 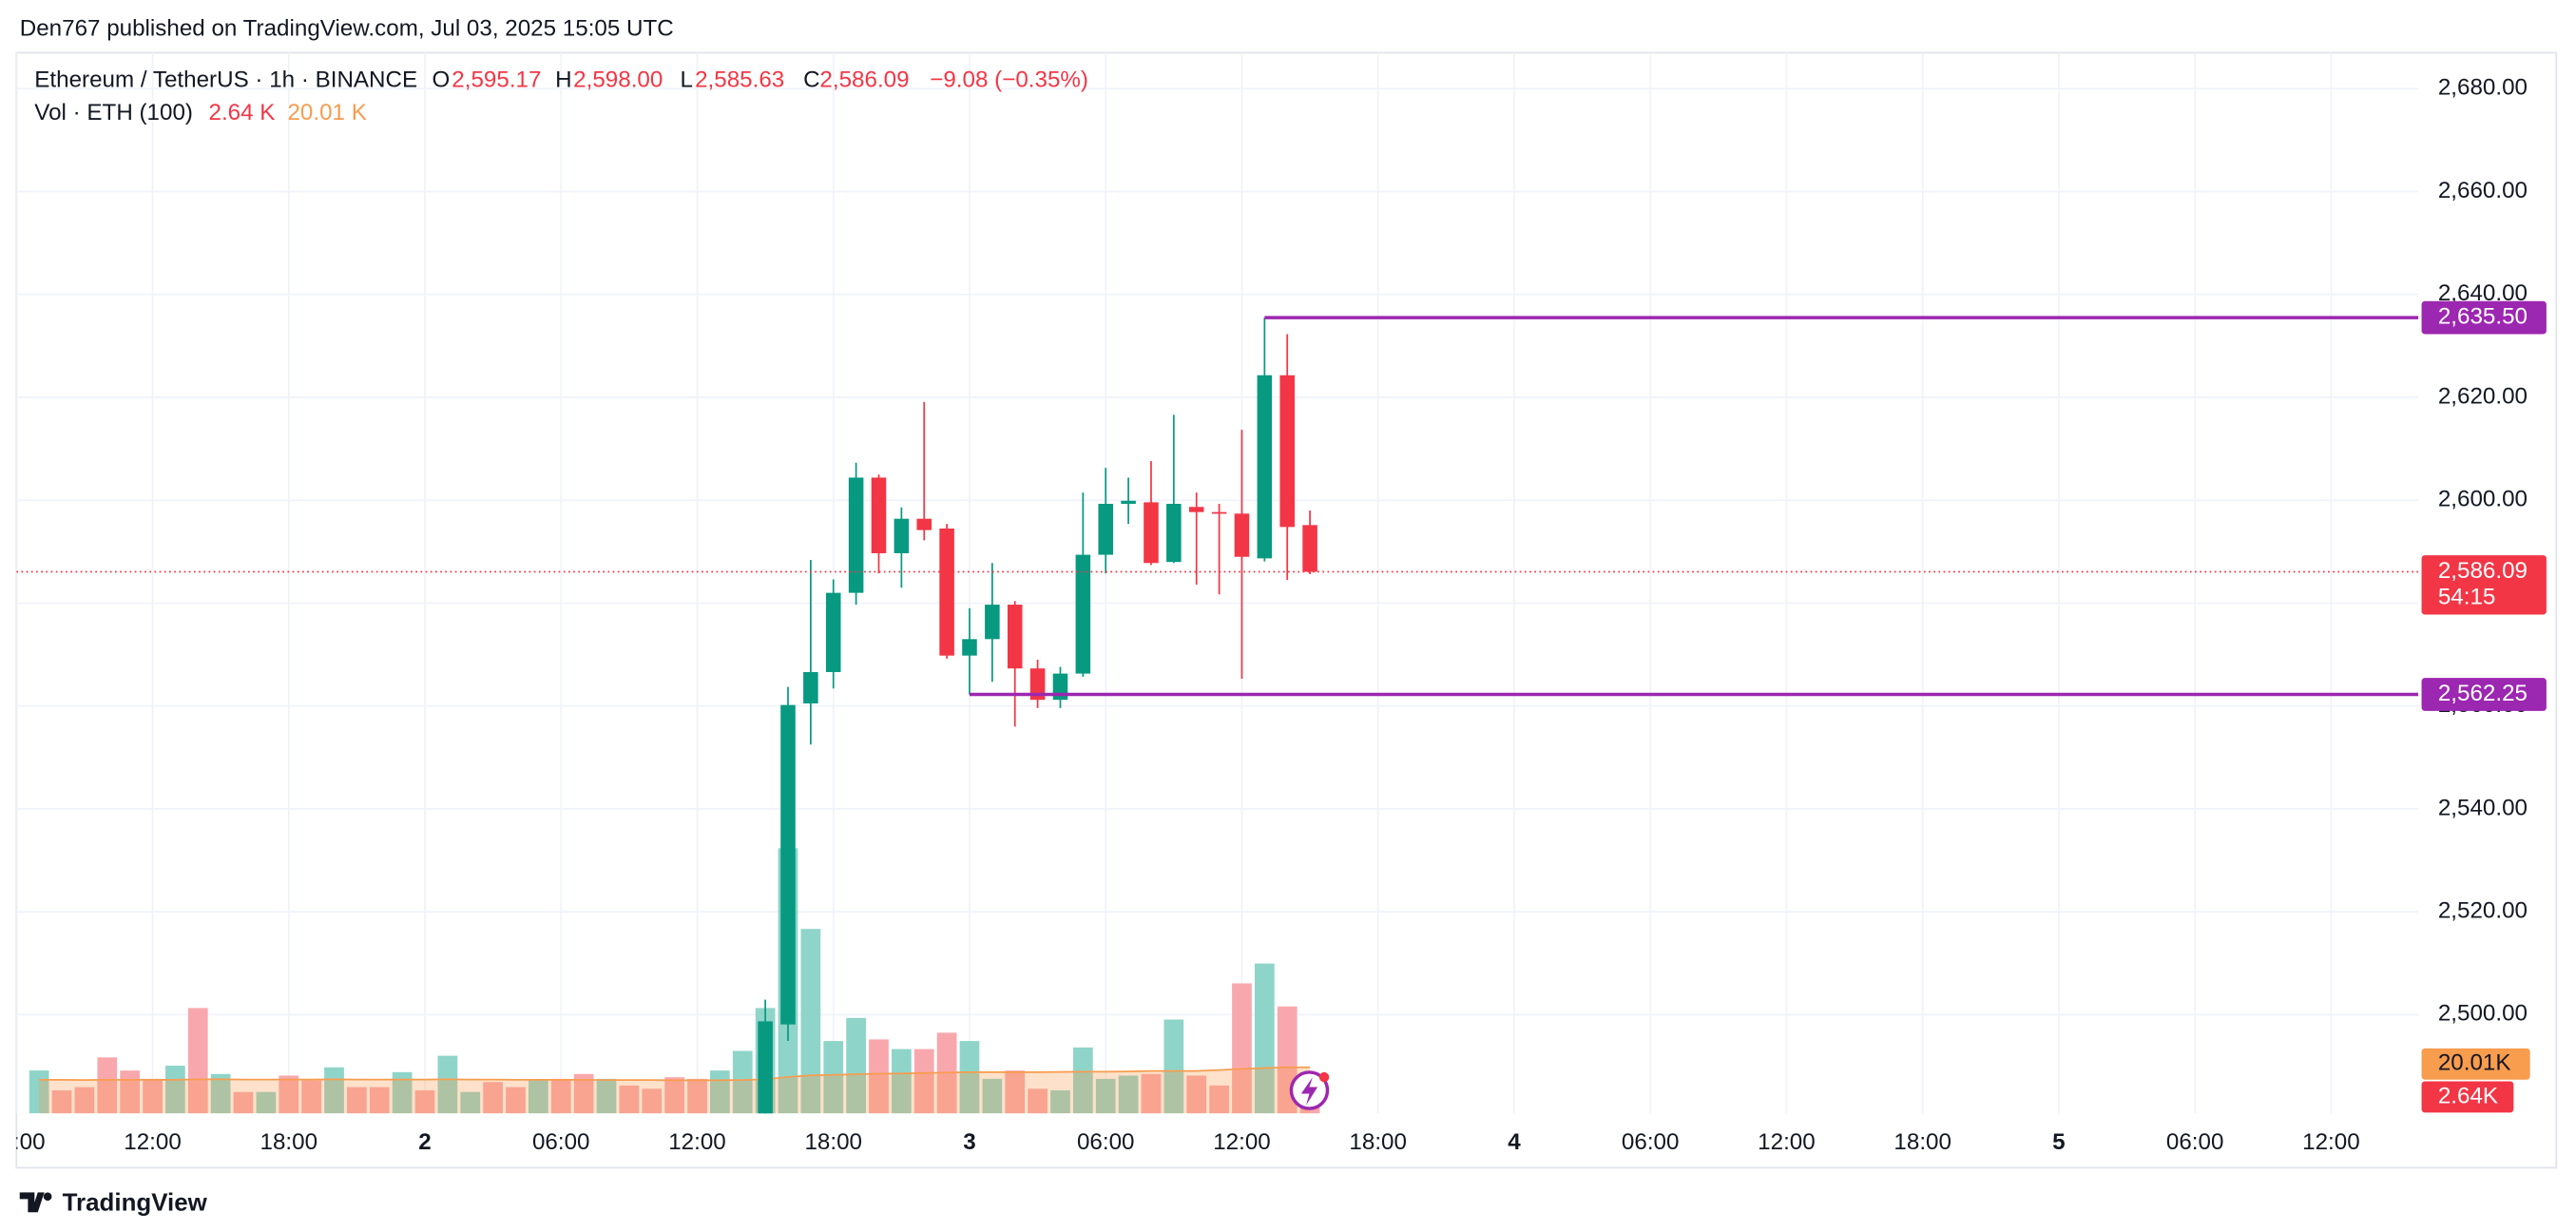 I want to click on y-tick-label: 2,680.00, so click(x=2483, y=88).